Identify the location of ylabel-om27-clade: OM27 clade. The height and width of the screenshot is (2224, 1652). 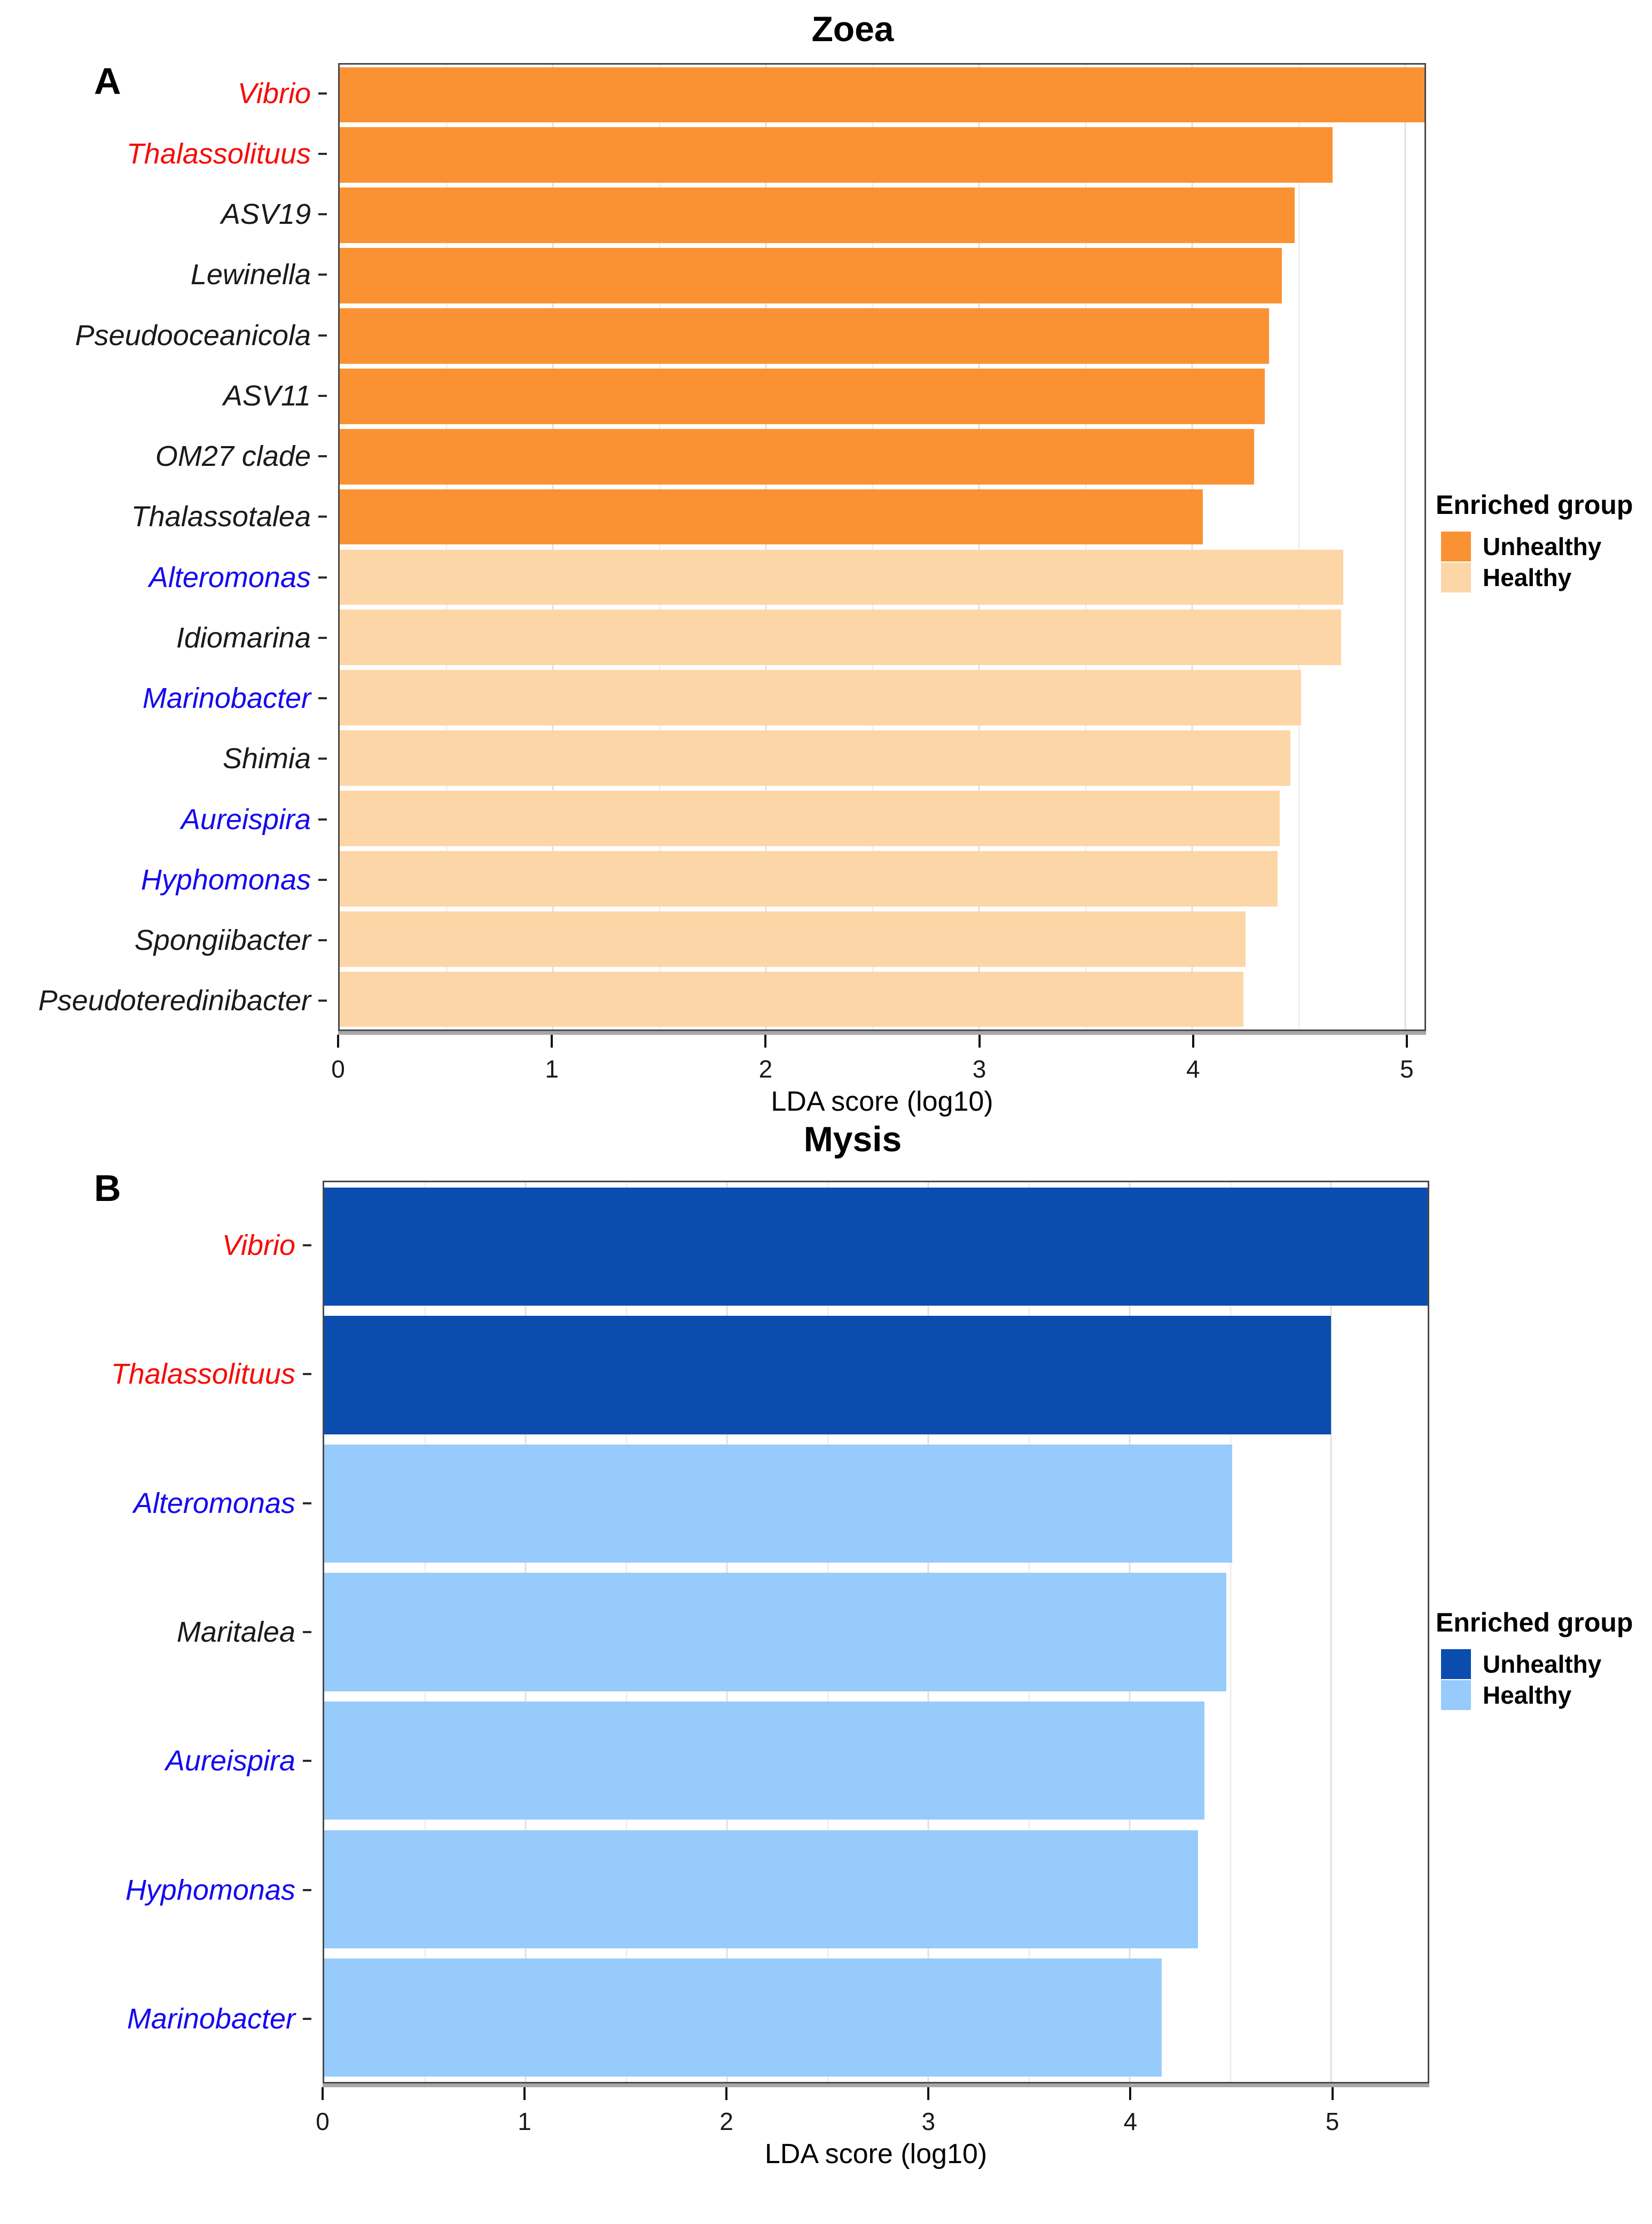
(233, 457).